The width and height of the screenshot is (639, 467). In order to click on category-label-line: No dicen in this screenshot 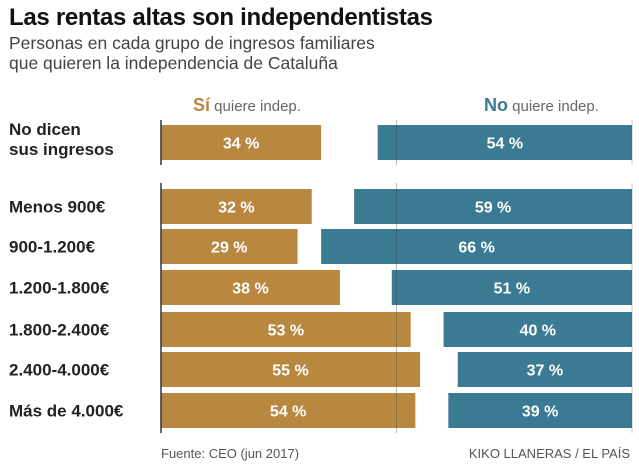, I will do `click(45, 129)`.